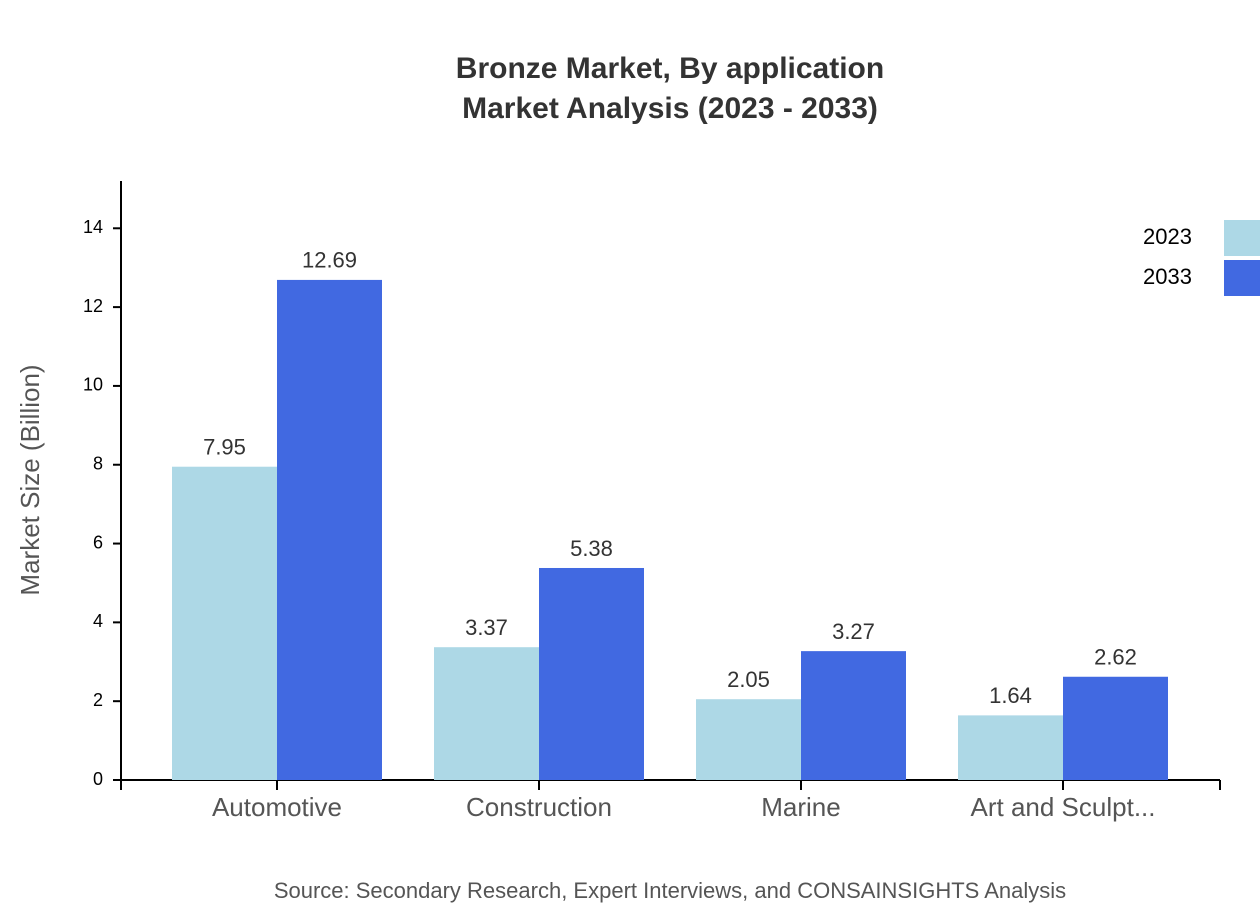  What do you see at coordinates (539, 807) in the screenshot?
I see `x-tick-label: Construction` at bounding box center [539, 807].